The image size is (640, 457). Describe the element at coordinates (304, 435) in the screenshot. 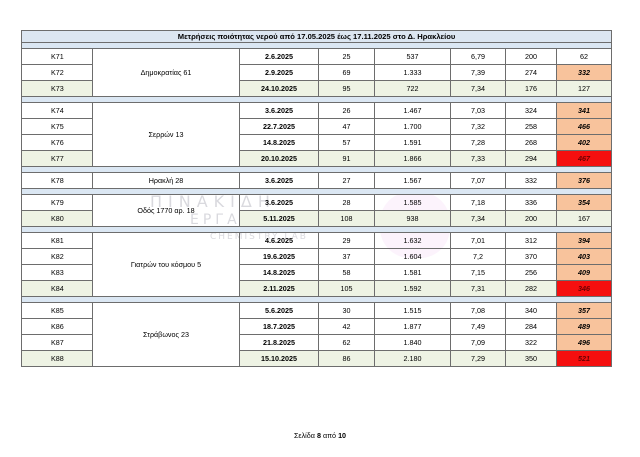

I see `footer-prefix: Σελίδα` at that location.